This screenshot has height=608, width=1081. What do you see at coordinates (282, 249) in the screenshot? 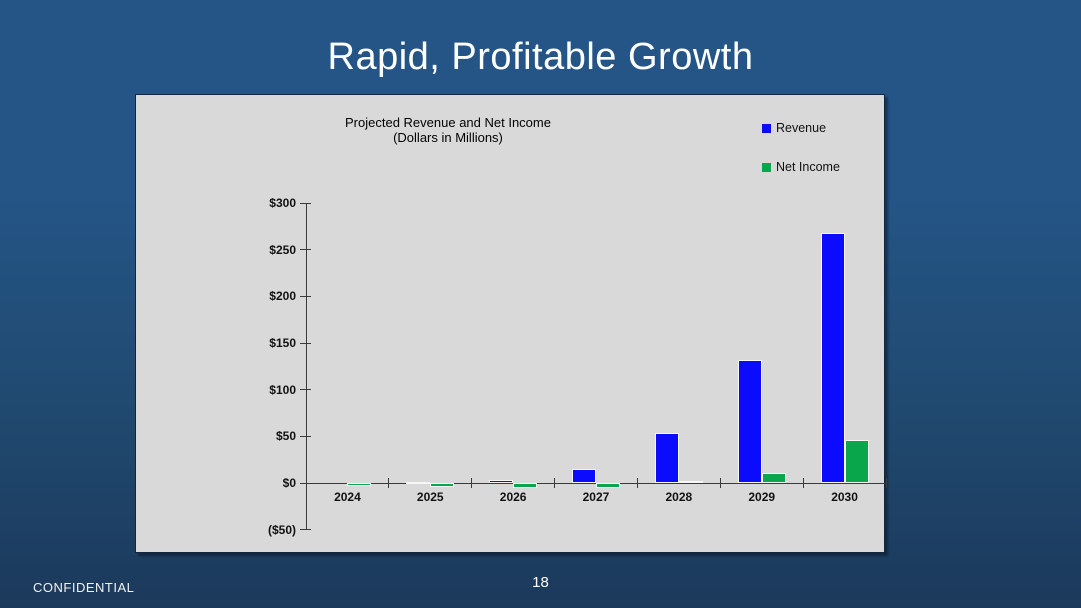
I see `y-tick-label: $250` at bounding box center [282, 249].